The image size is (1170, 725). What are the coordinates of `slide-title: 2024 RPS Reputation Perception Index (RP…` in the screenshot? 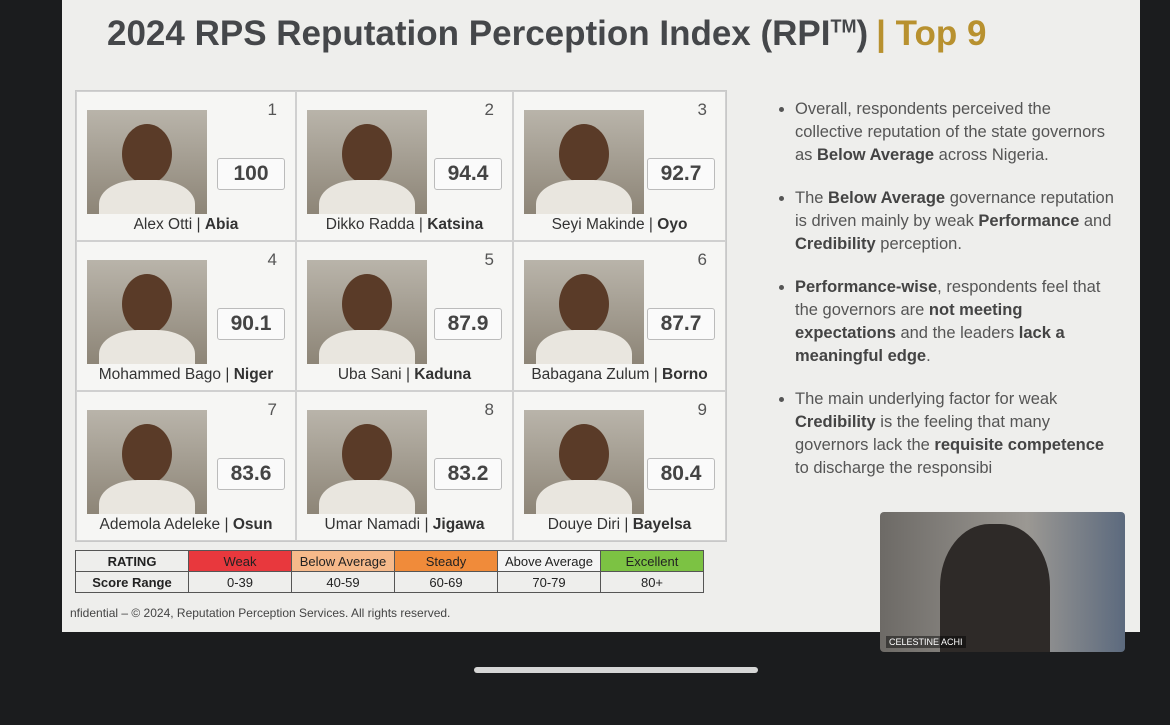 It's located at (546, 34).